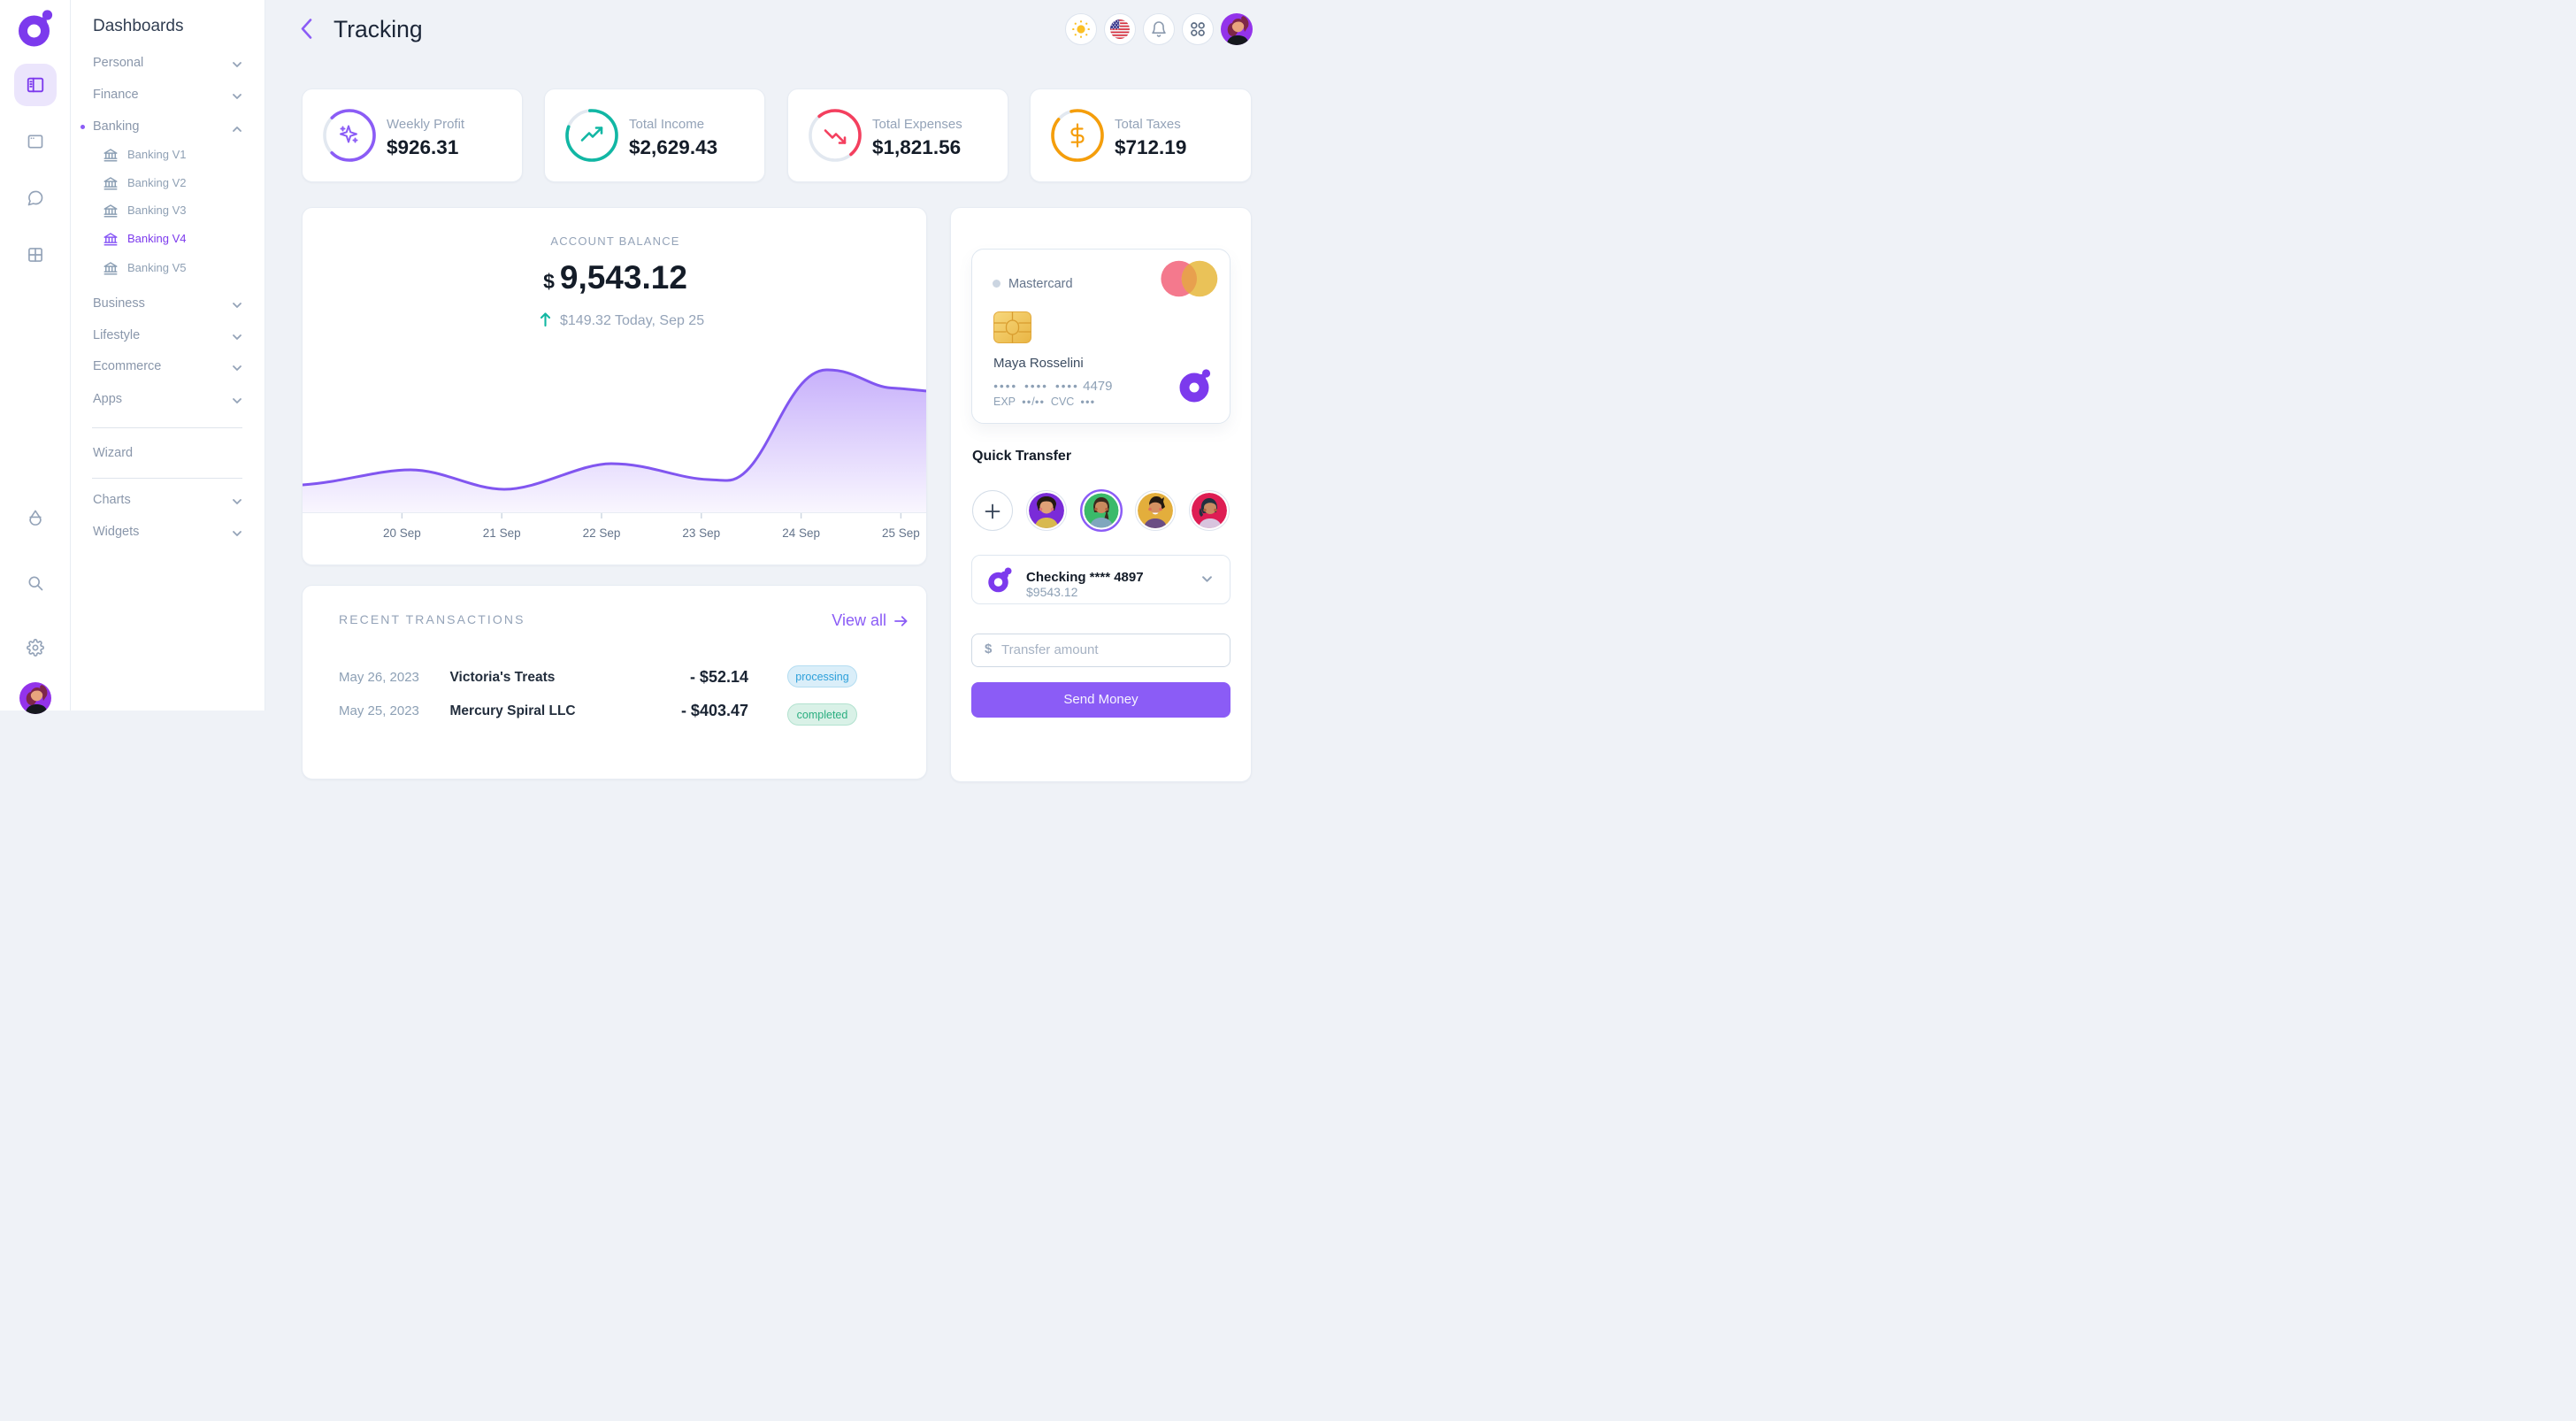  What do you see at coordinates (901, 533) in the screenshot?
I see `svg-text: 25 Sep` at bounding box center [901, 533].